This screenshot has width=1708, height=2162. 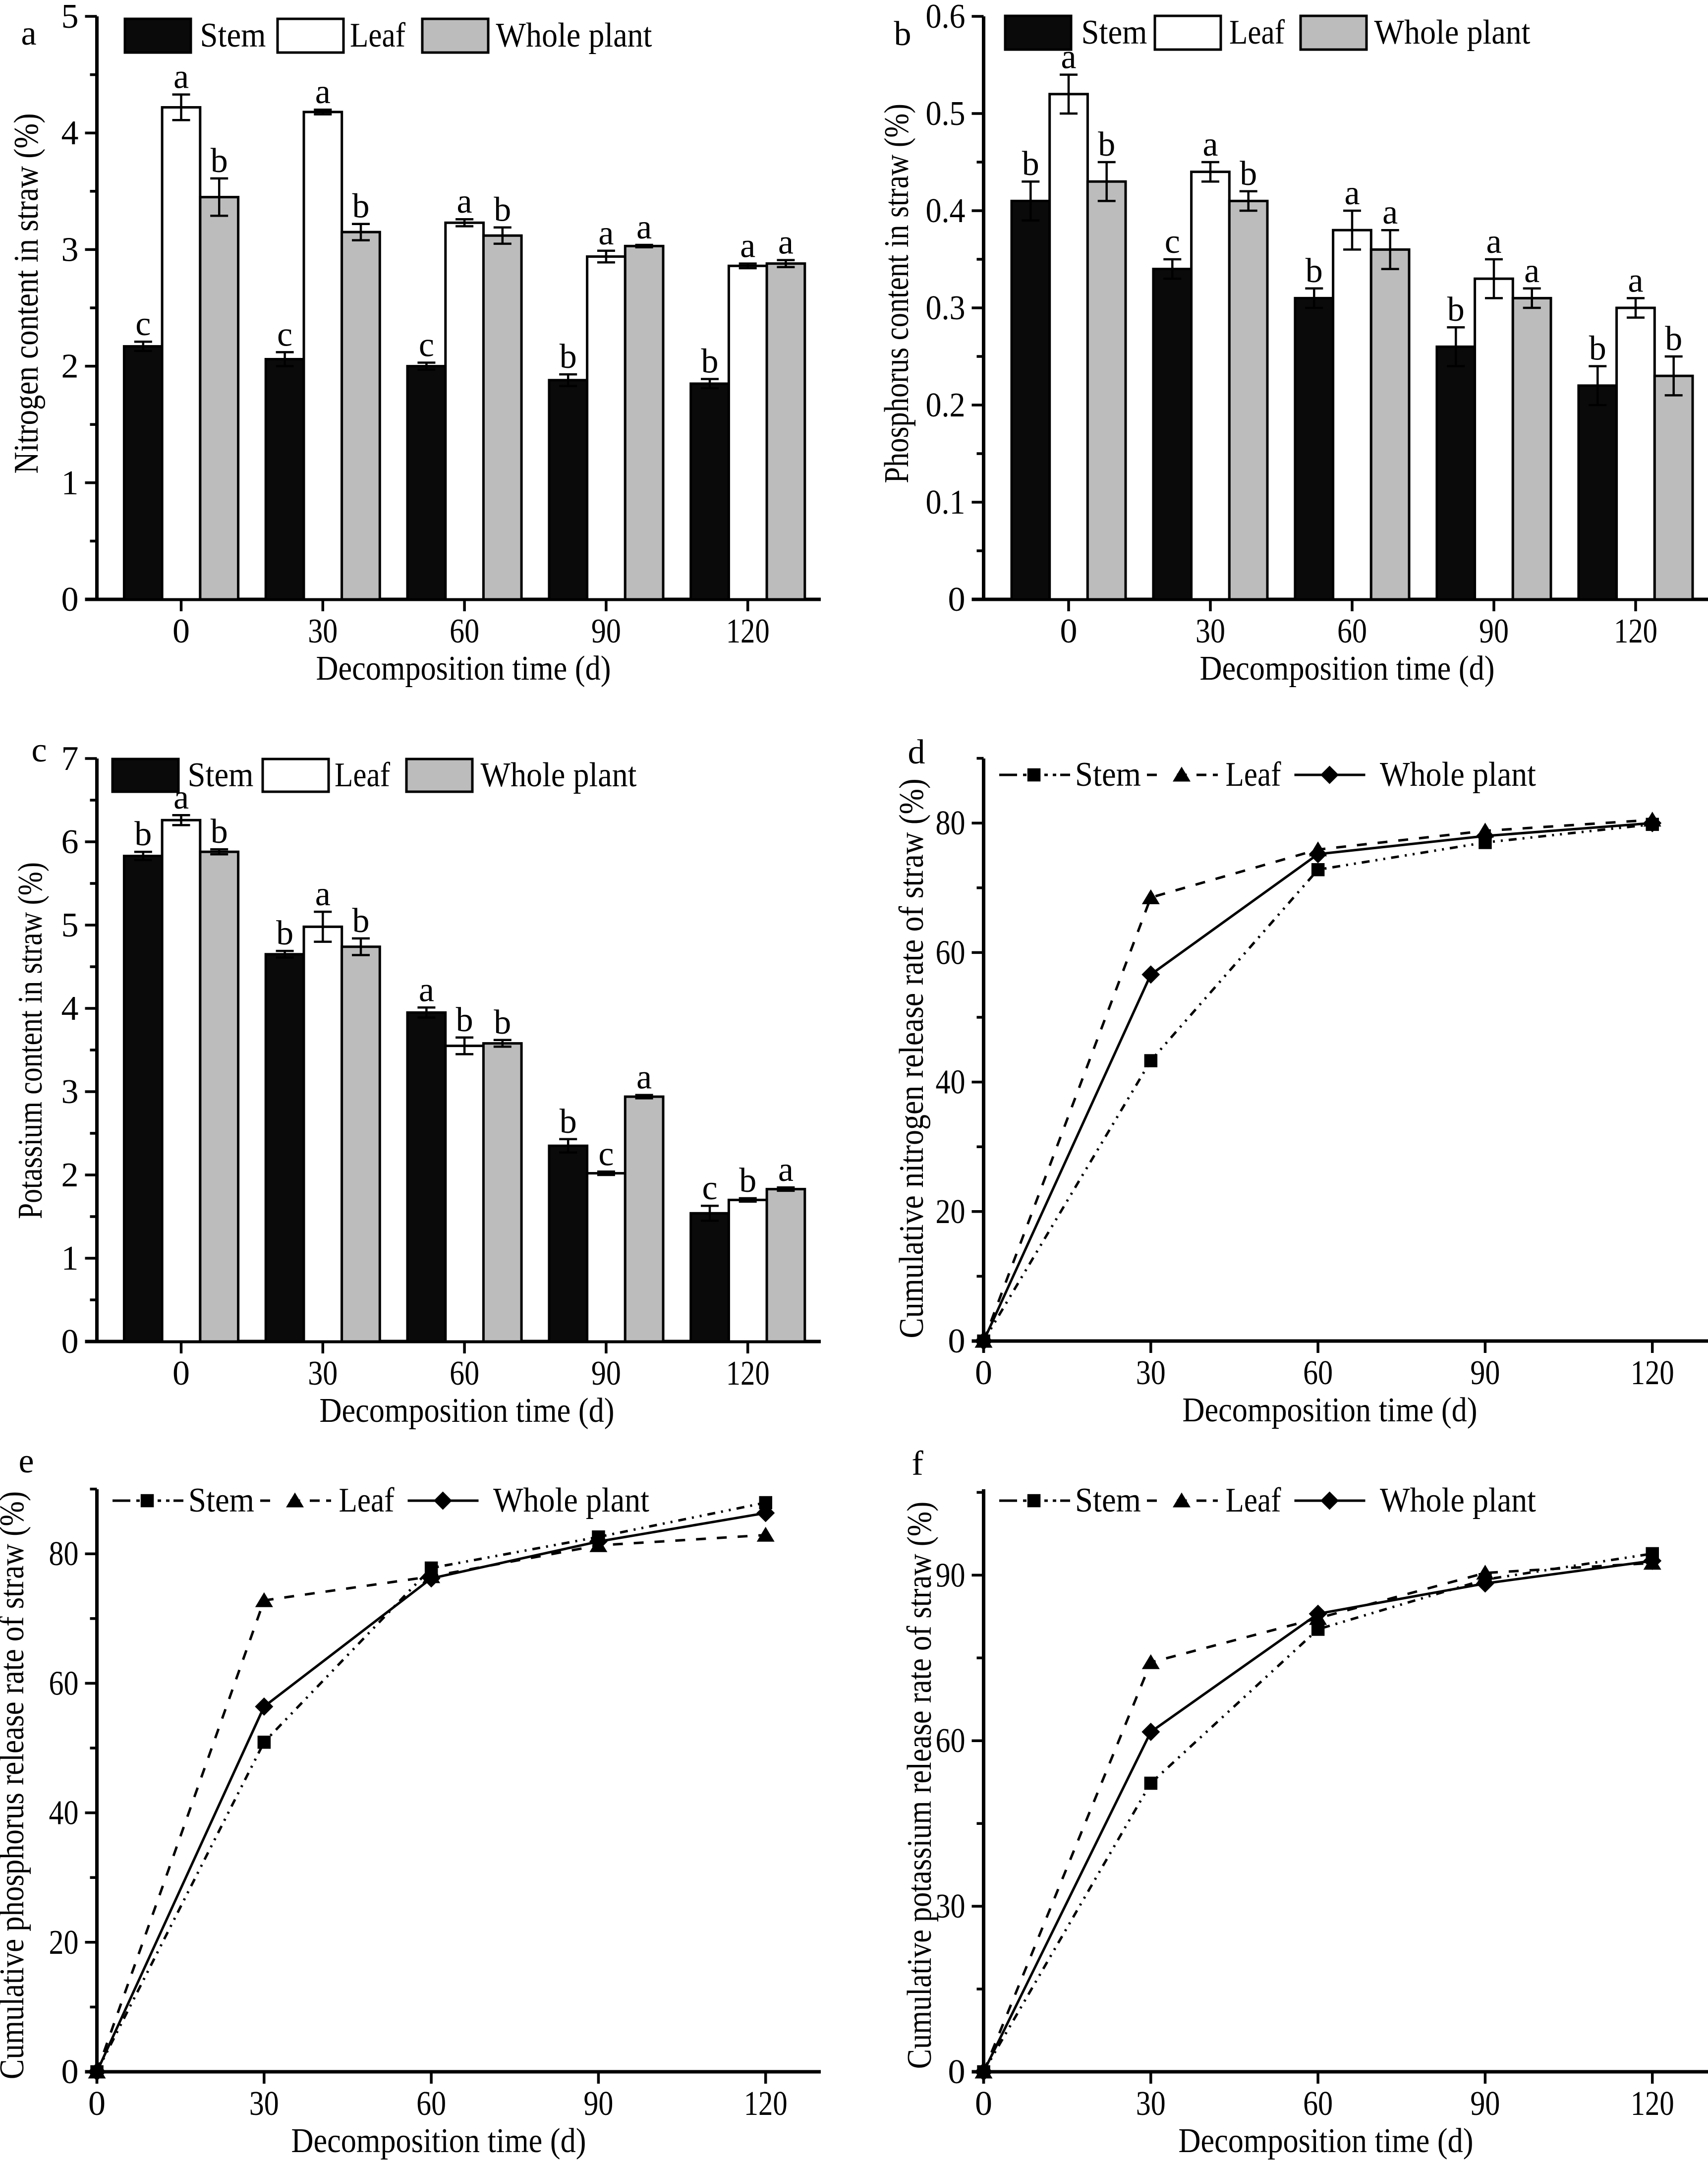 What do you see at coordinates (26, 1461) in the screenshot?
I see `svg-text: e` at bounding box center [26, 1461].